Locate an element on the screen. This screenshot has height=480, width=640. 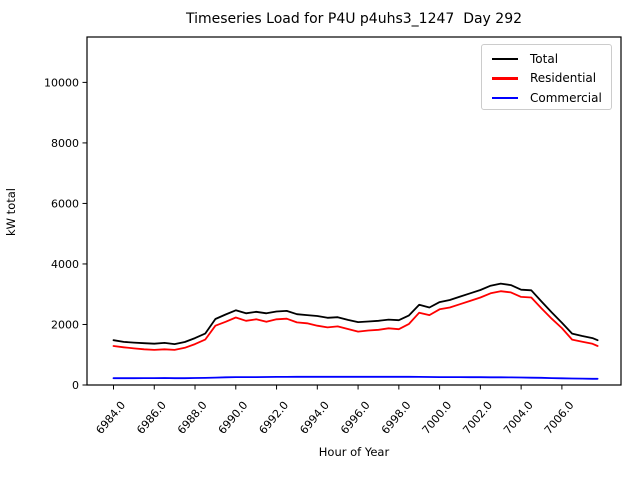
x-tick-label: 6984.0 is located at coordinates (110, 418).